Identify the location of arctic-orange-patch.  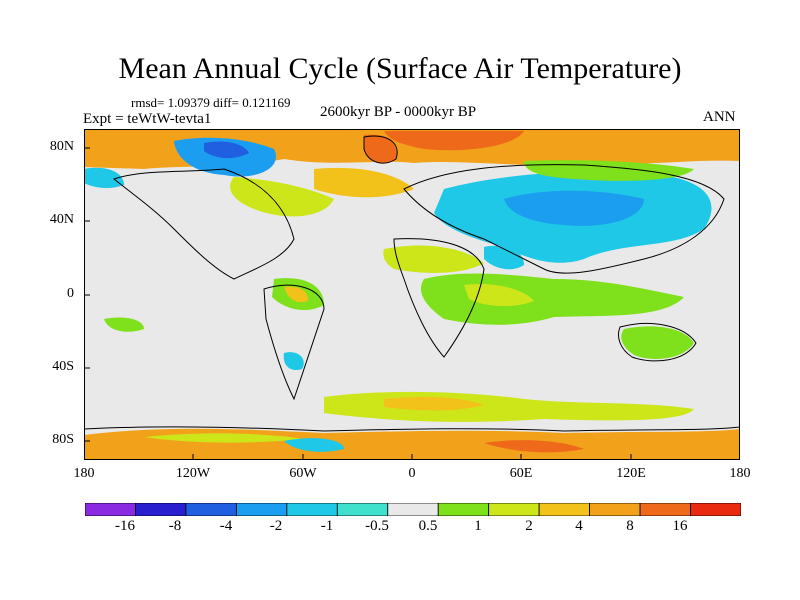
(454, 141).